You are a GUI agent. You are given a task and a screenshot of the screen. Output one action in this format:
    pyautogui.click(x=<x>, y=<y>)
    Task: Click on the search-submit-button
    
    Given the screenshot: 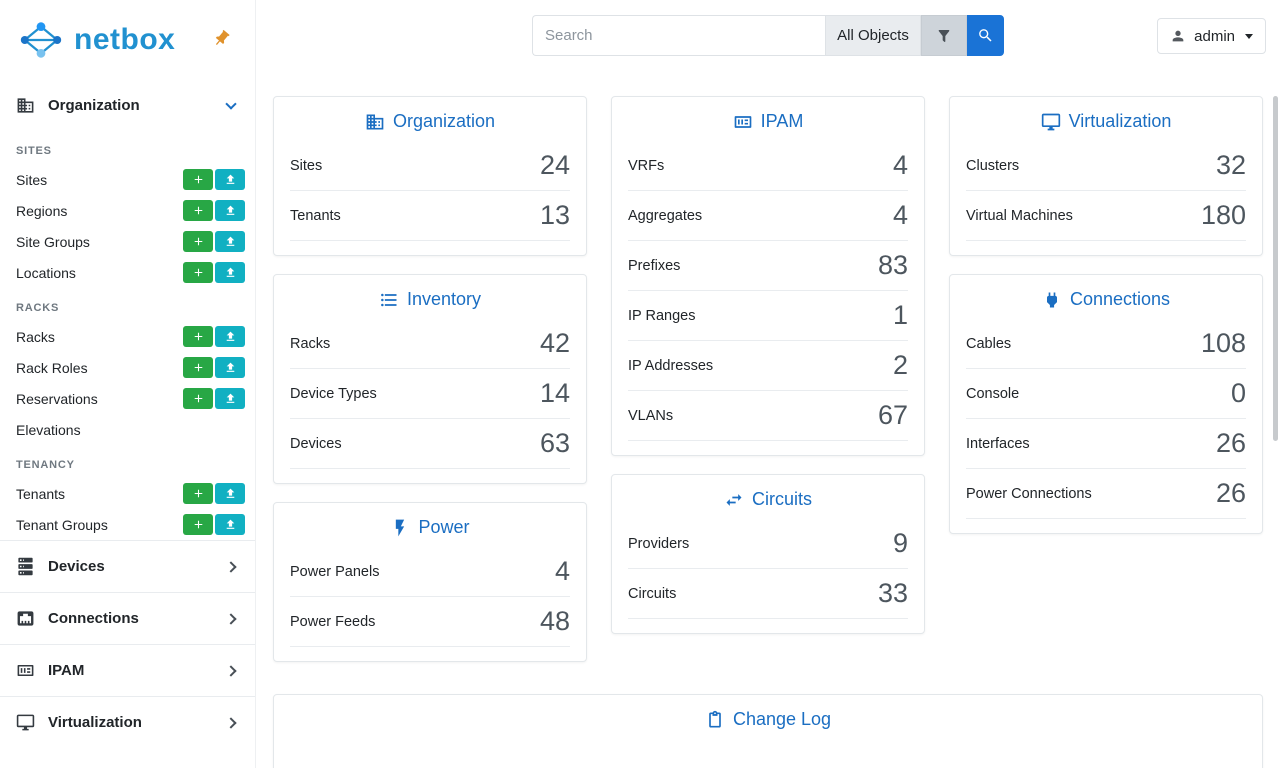 What is the action you would take?
    pyautogui.click(x=985, y=35)
    